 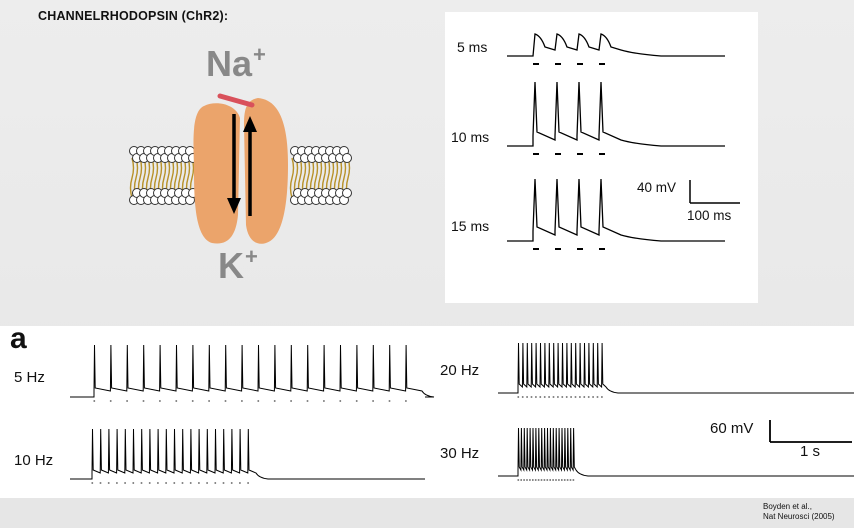 I want to click on scale-bar-voltage-label: 60 mV, so click(x=732, y=428).